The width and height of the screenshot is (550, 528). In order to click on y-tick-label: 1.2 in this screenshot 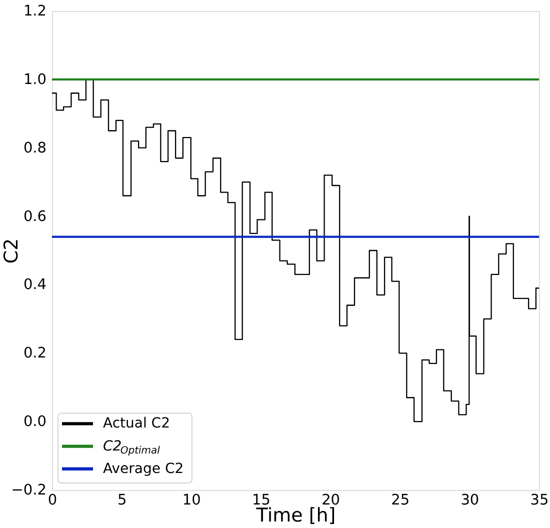, I will do `click(34, 12)`.